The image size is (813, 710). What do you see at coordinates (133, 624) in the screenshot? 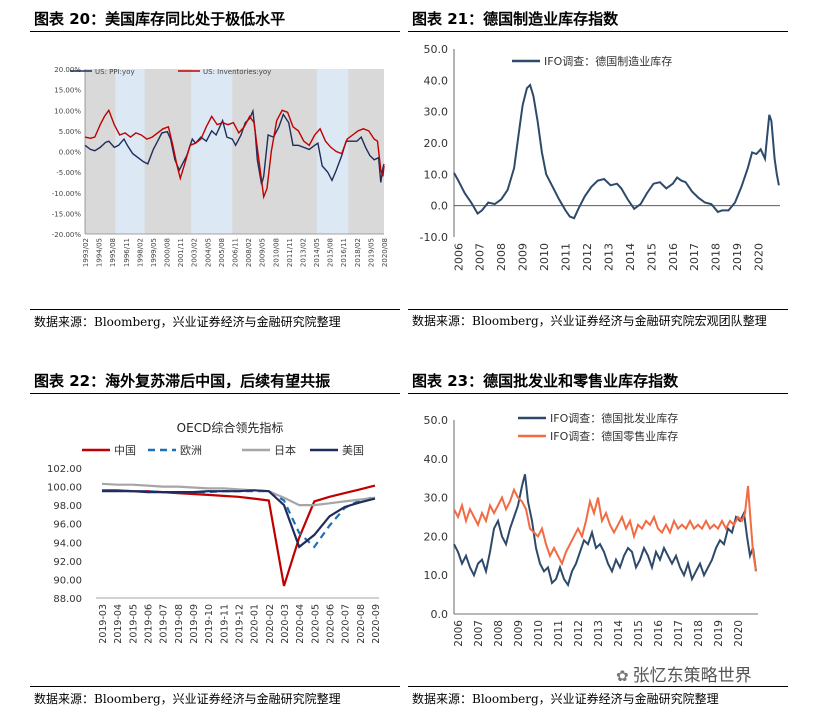
I see `x-tick-label: 2019-05` at bounding box center [133, 624].